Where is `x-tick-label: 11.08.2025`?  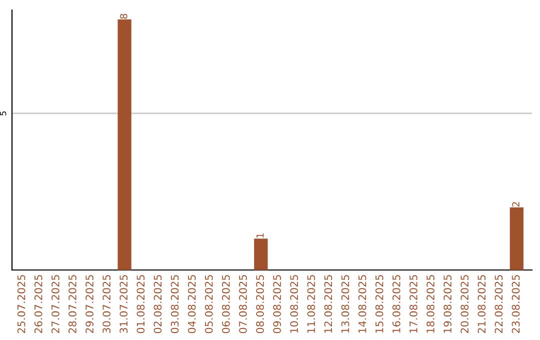
x-tick-label: 11.08.2025 is located at coordinates (311, 304).